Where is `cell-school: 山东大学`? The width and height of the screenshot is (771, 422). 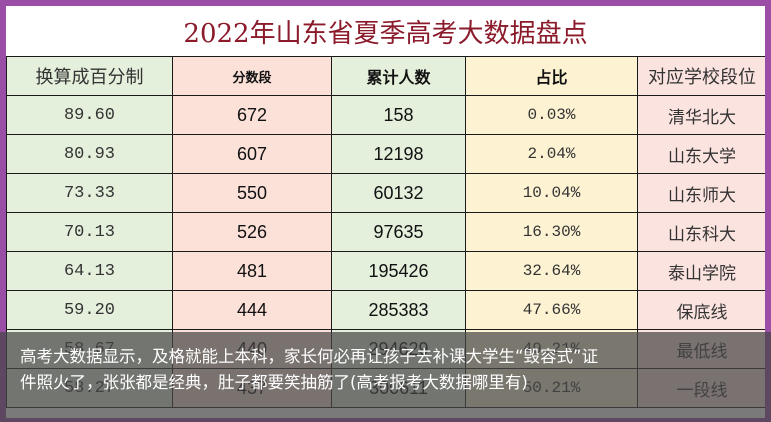 cell-school: 山东大学 is located at coordinates (701, 154).